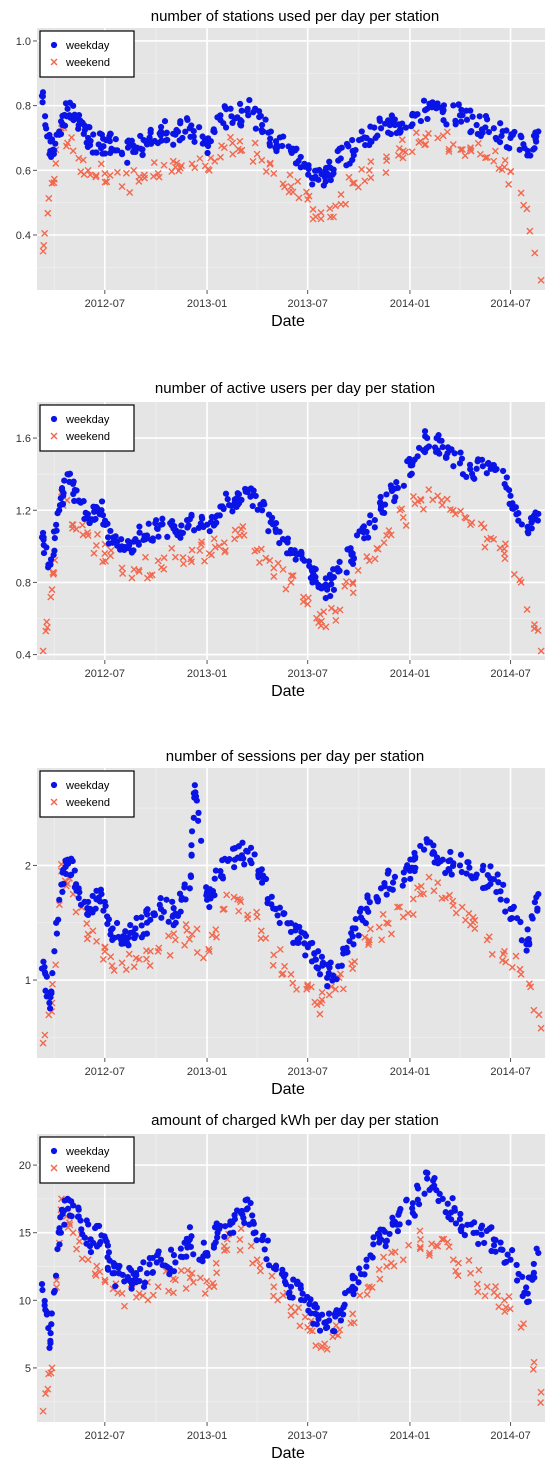 The image size is (557, 1481). I want to click on x-tick-label: 2014-07, so click(510, 1072).